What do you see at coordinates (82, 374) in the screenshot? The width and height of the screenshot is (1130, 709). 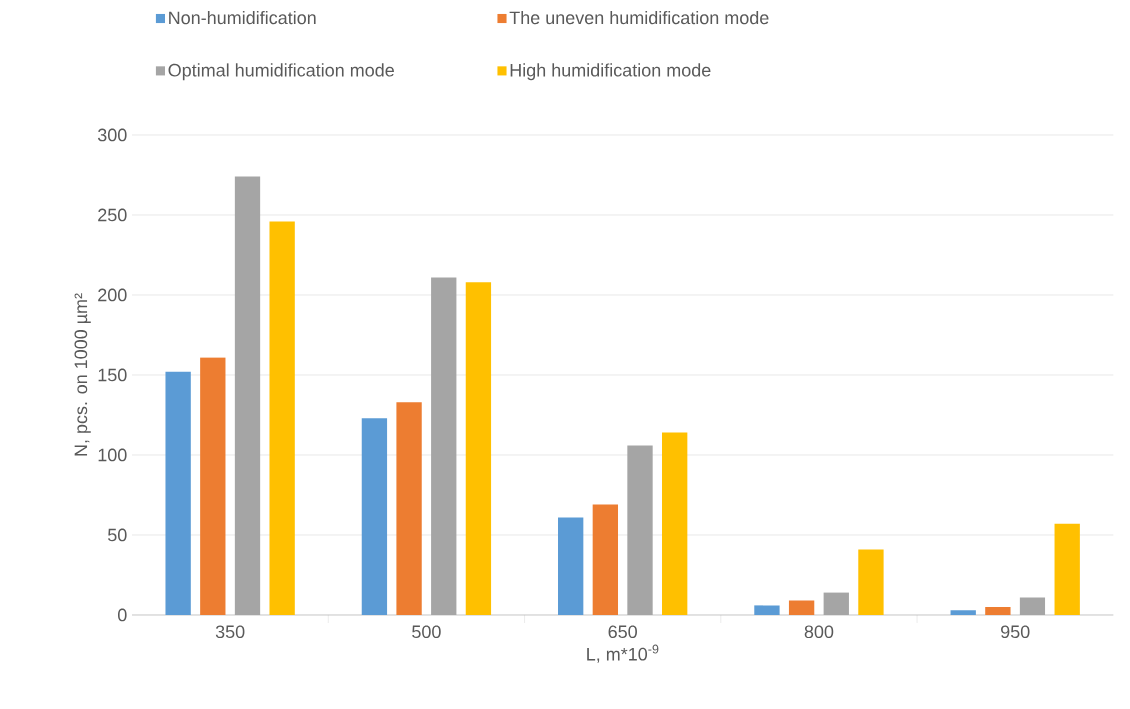 I see `y-axis-title: N, pcs. on 1000 µm²` at bounding box center [82, 374].